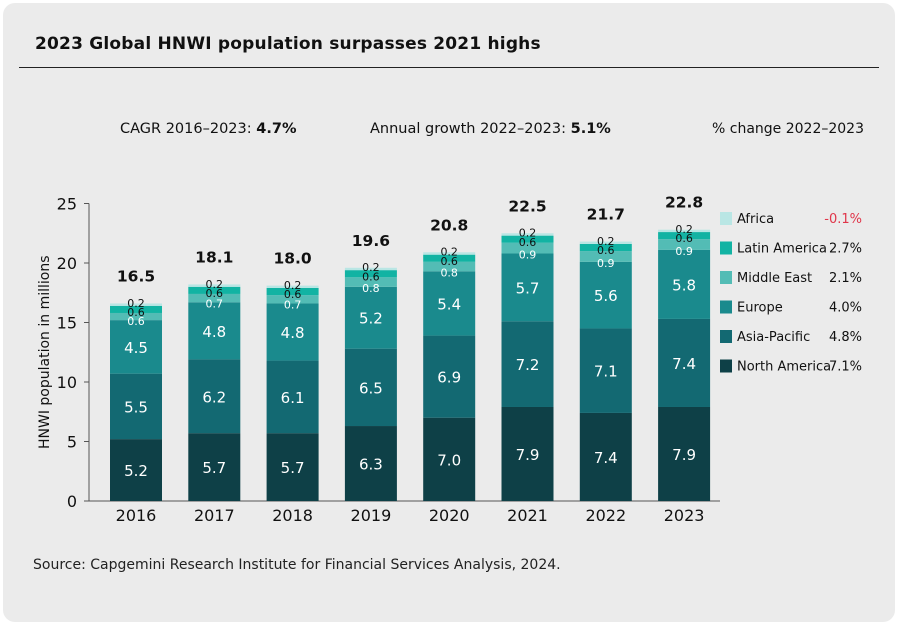 The width and height of the screenshot is (900, 627). Describe the element at coordinates (188, 129) in the screenshot. I see `cagr-label: CAGR 2016–2023:` at that location.